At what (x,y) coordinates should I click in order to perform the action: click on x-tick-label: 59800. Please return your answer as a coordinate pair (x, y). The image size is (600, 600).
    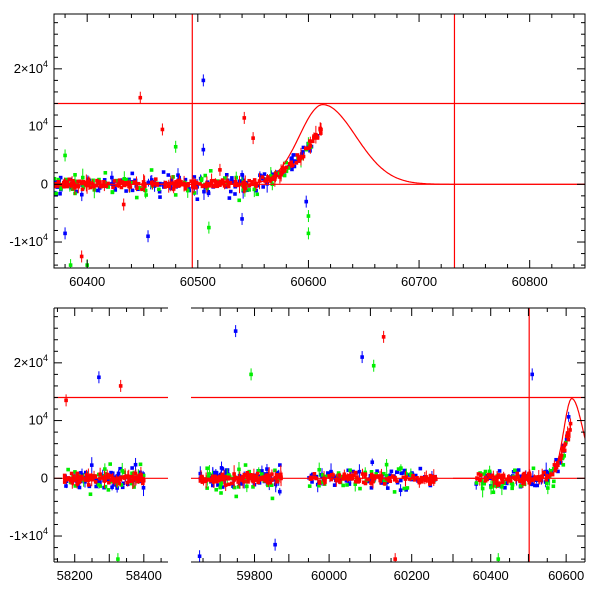
    Looking at the image, I should click on (254, 575).